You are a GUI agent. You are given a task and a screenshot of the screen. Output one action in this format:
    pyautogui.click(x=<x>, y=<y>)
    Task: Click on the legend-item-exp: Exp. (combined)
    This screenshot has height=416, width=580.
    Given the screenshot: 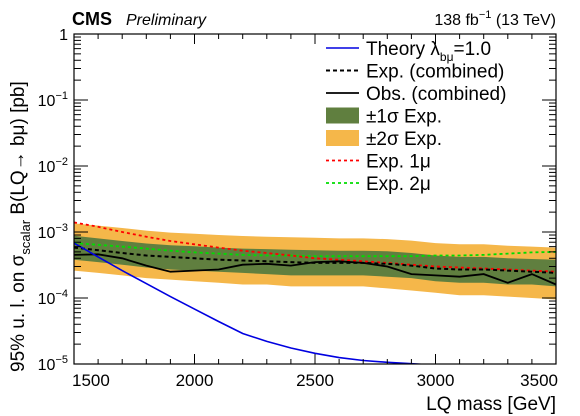 What is the action you would take?
    pyautogui.click(x=415, y=72)
    